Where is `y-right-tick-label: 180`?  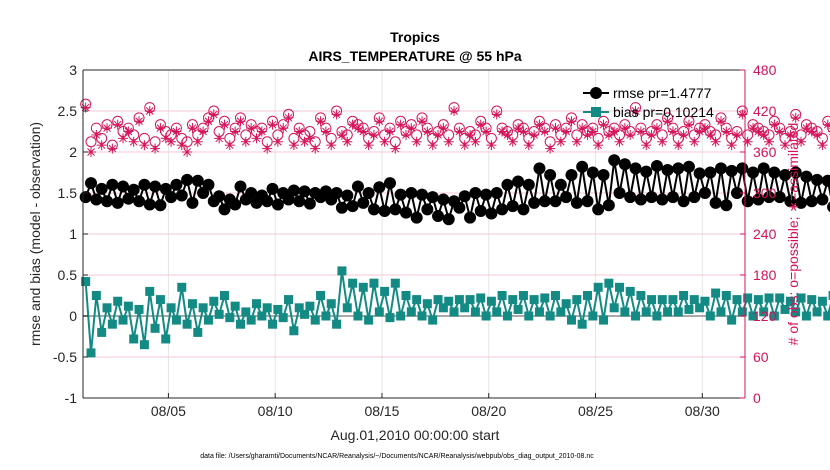 y-right-tick-label: 180 is located at coordinates (765, 275).